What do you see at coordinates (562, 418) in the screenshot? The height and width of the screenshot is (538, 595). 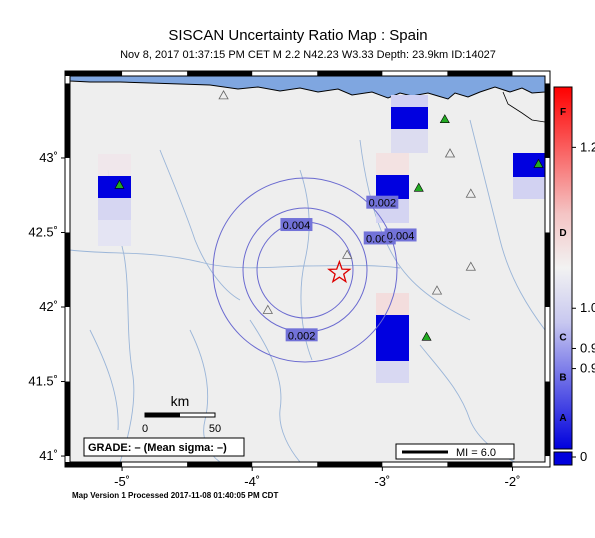 I see `colorbar-grade-letter: A` at bounding box center [562, 418].